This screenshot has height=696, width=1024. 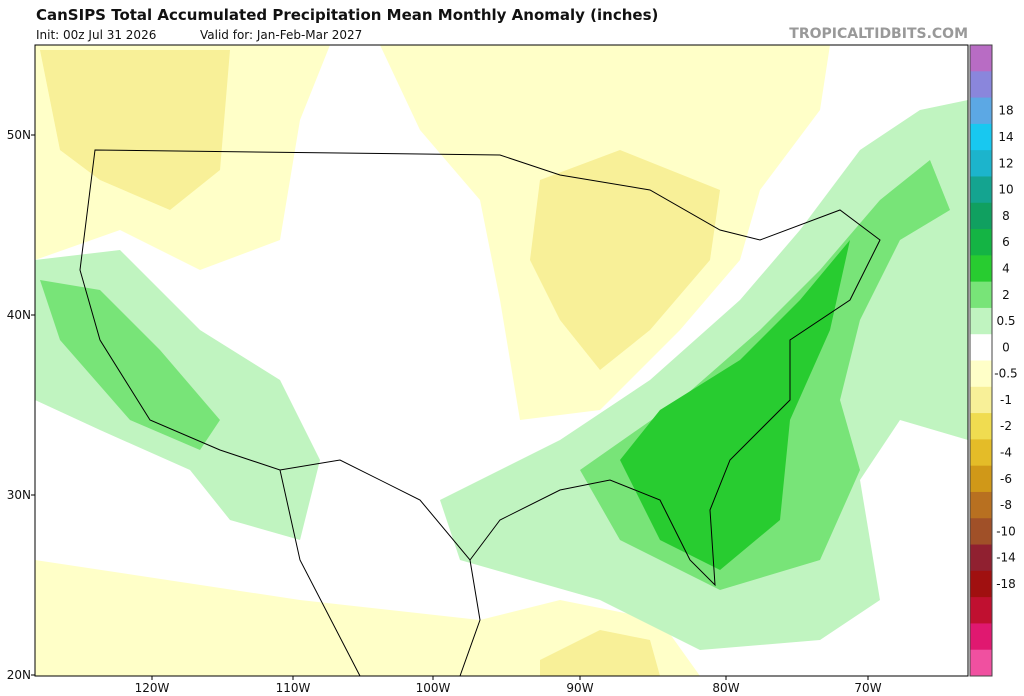 What do you see at coordinates (1006, 479) in the screenshot?
I see `colorbar-label: -6` at bounding box center [1006, 479].